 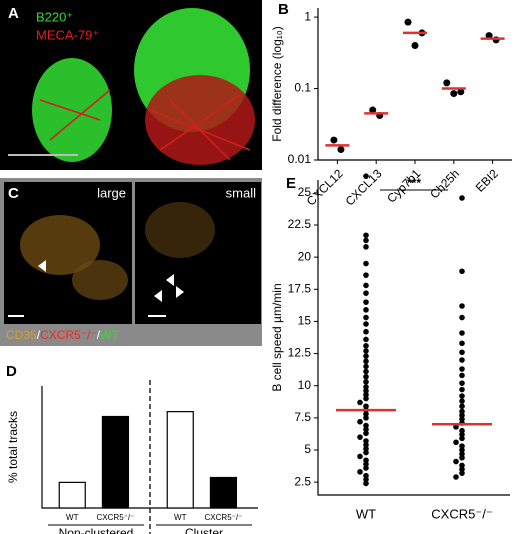 What do you see at coordinates (307, 449) in the screenshot?
I see `y-tick-label: 5` at bounding box center [307, 449].